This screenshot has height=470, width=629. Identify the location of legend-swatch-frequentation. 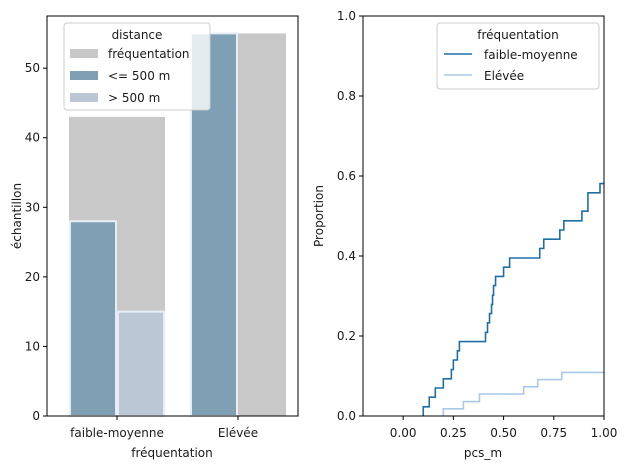
(84, 53).